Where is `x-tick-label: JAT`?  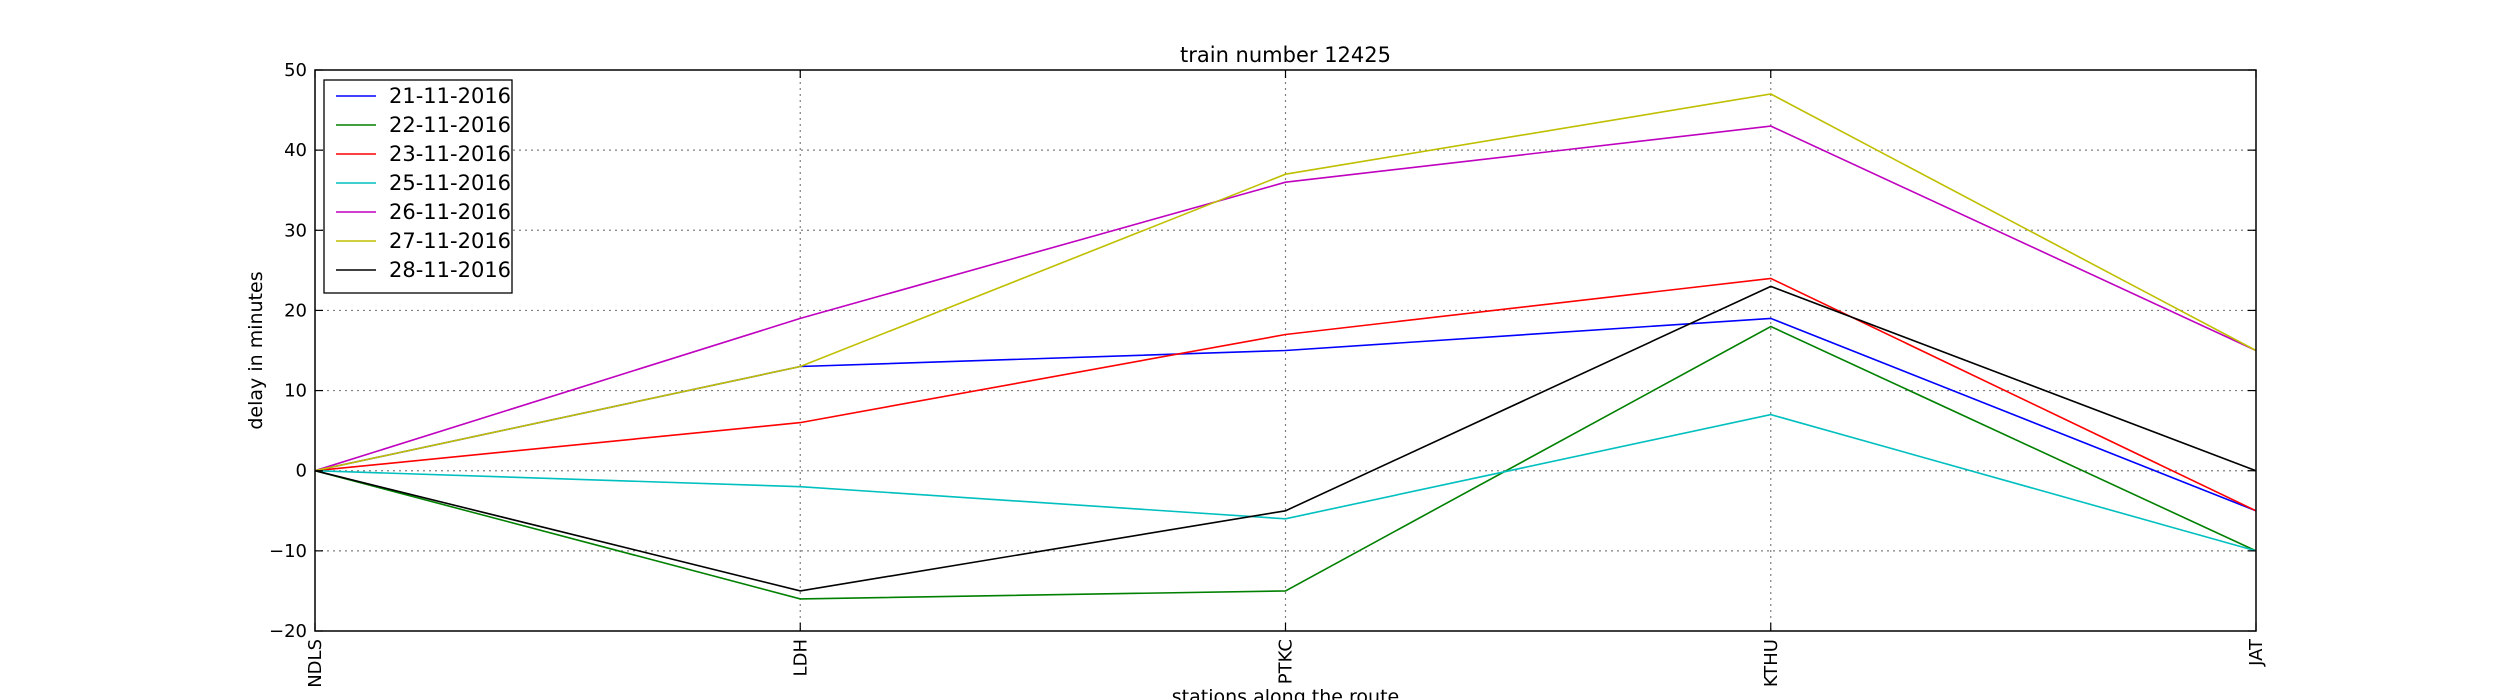
x-tick-label: JAT is located at coordinates (2256, 652).